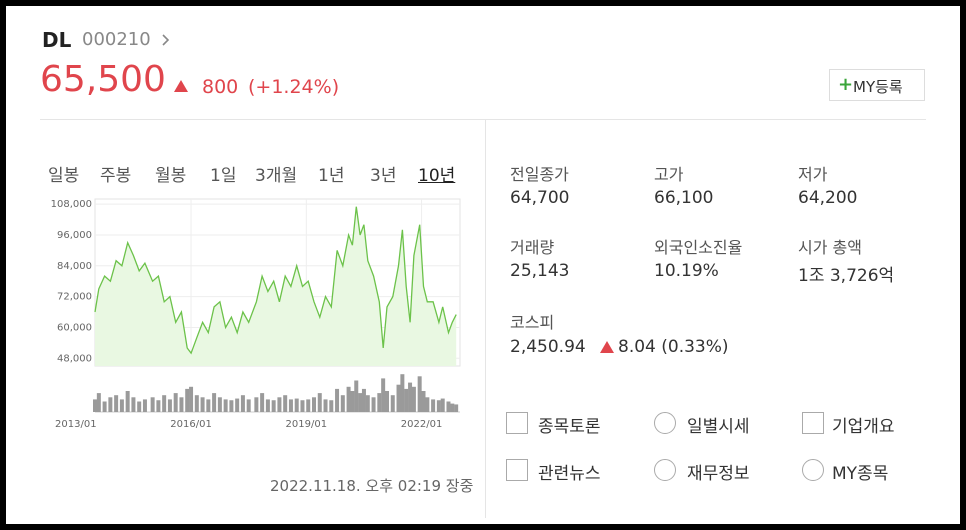 The height and width of the screenshot is (530, 966). I want to click on stock-name: DL, so click(57, 40).